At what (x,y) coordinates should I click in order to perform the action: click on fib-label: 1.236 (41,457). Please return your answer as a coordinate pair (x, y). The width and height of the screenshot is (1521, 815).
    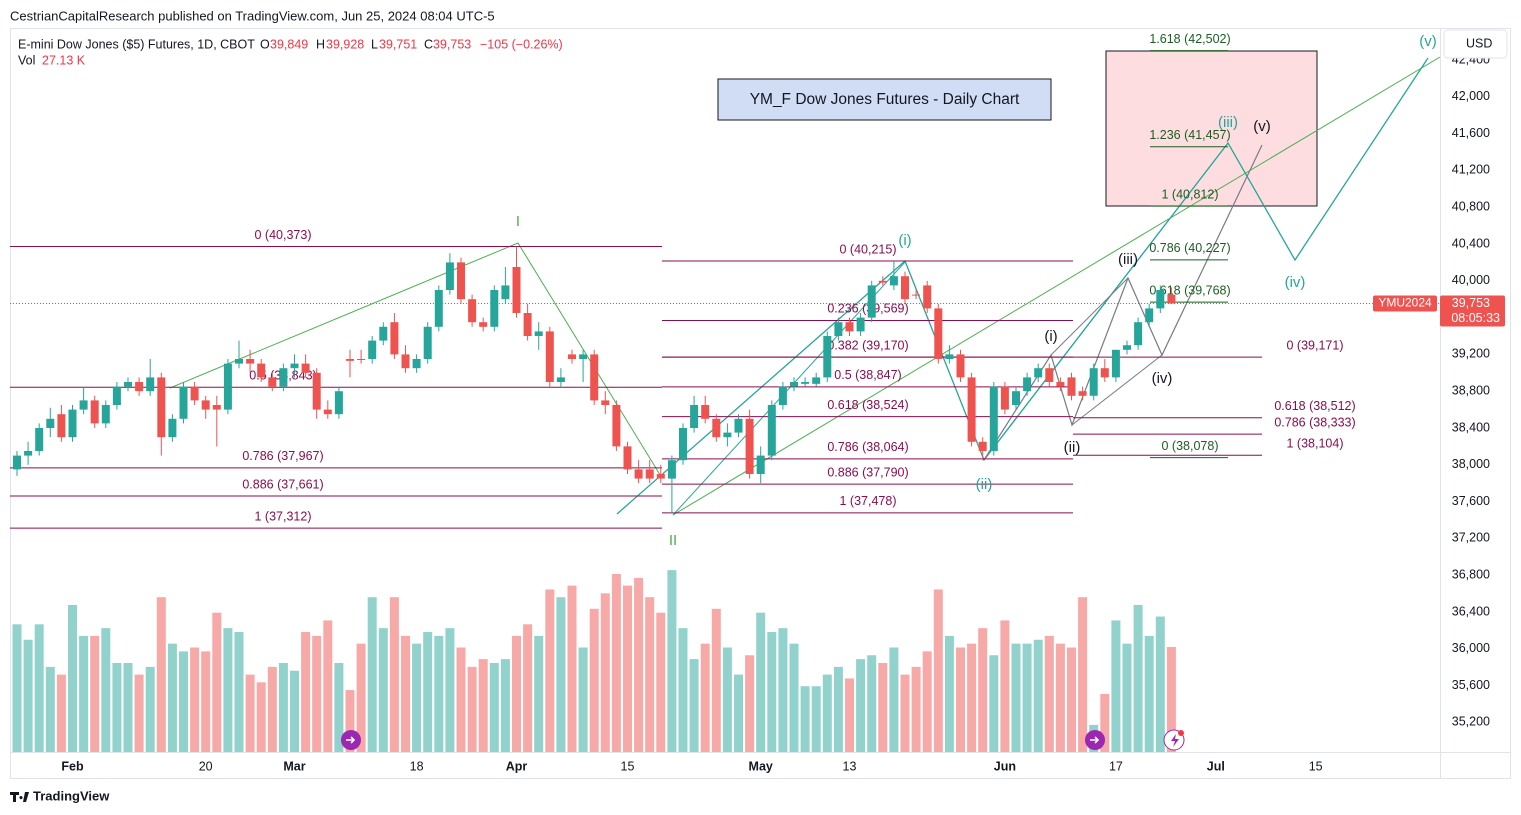
    Looking at the image, I should click on (1189, 135).